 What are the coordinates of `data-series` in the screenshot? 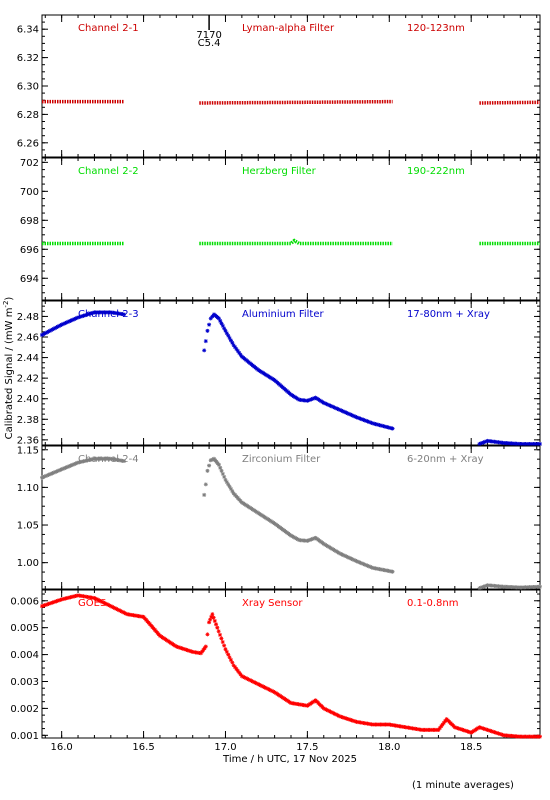 It's located at (291, 242).